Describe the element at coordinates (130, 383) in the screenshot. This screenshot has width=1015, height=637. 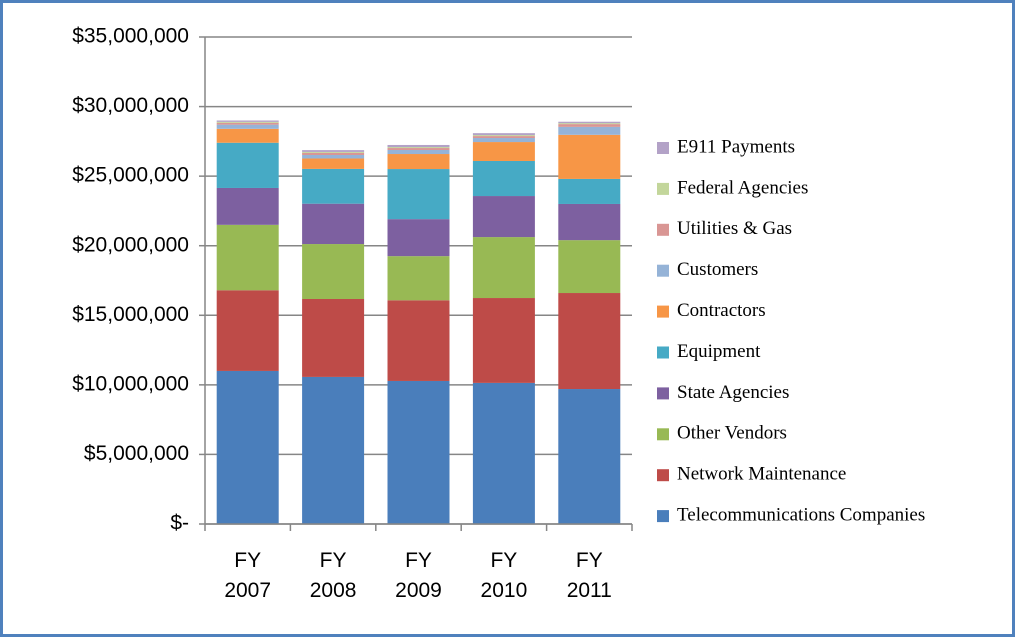
I see `y-tick-label: $10,000,000` at that location.